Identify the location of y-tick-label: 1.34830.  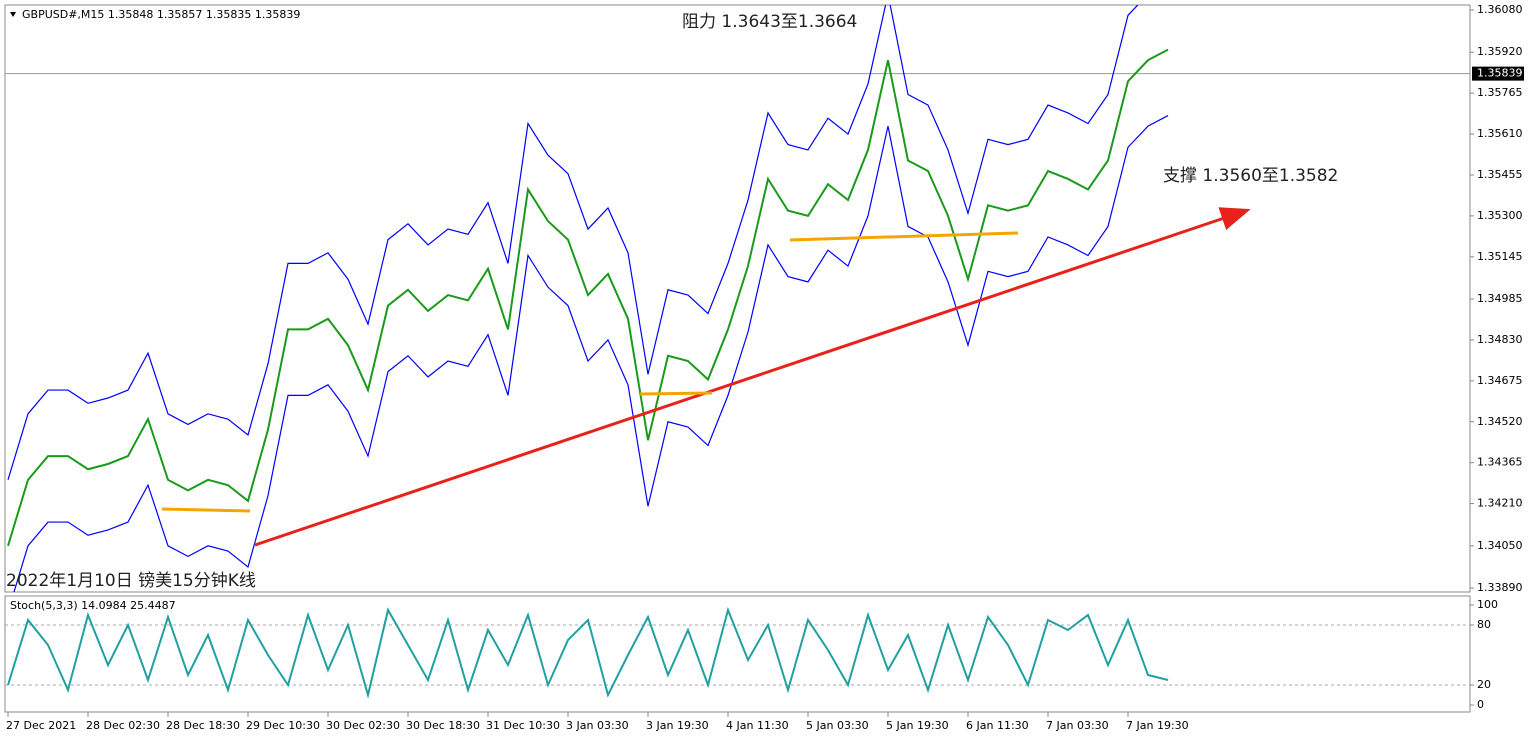
(1500, 339).